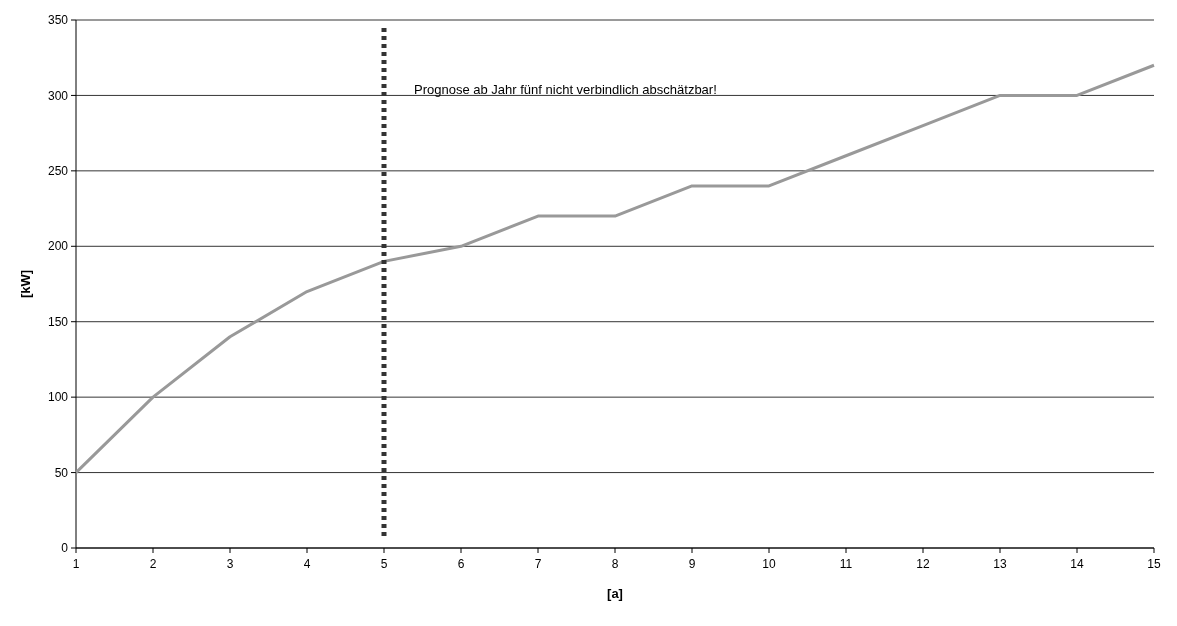 This screenshot has height=626, width=1177. I want to click on x-tick-label: 9, so click(692, 564).